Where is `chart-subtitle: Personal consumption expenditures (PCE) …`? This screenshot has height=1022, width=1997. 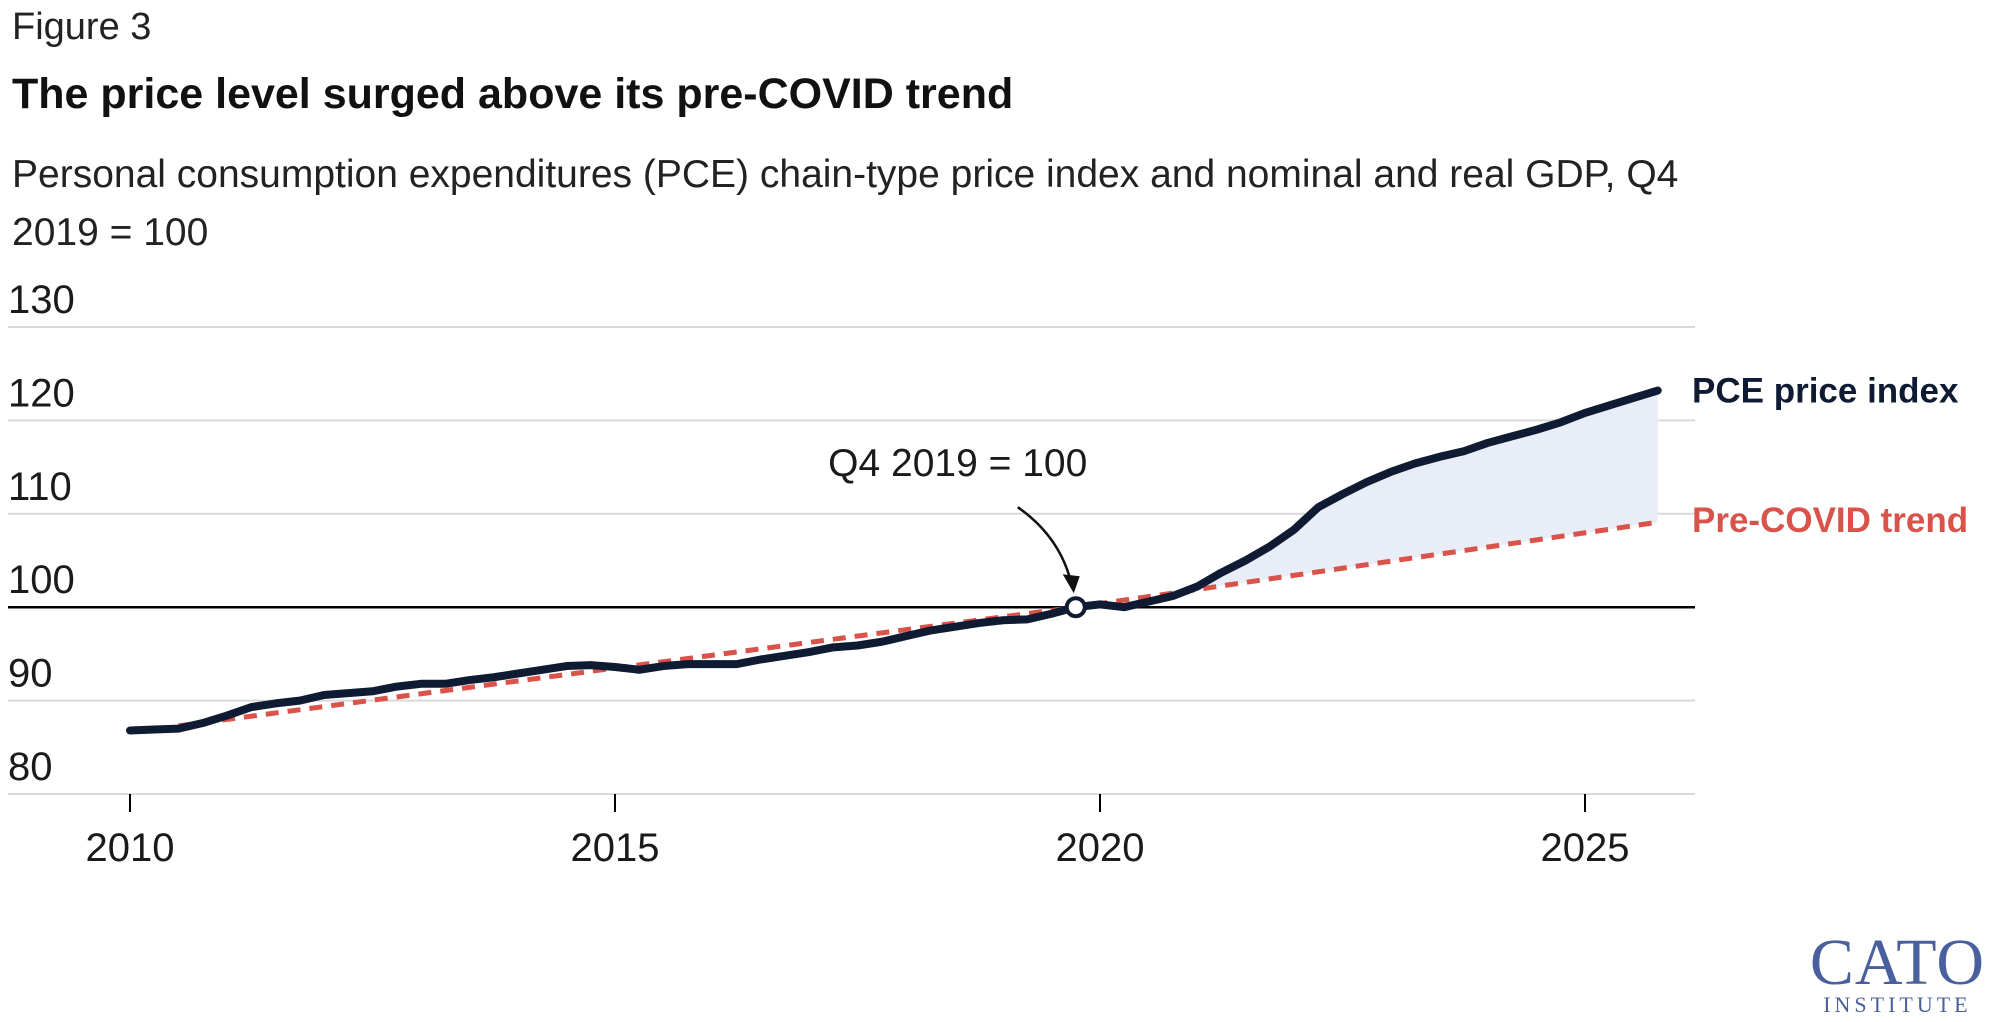 chart-subtitle: Personal consumption expenditures (PCE) … is located at coordinates (845, 203).